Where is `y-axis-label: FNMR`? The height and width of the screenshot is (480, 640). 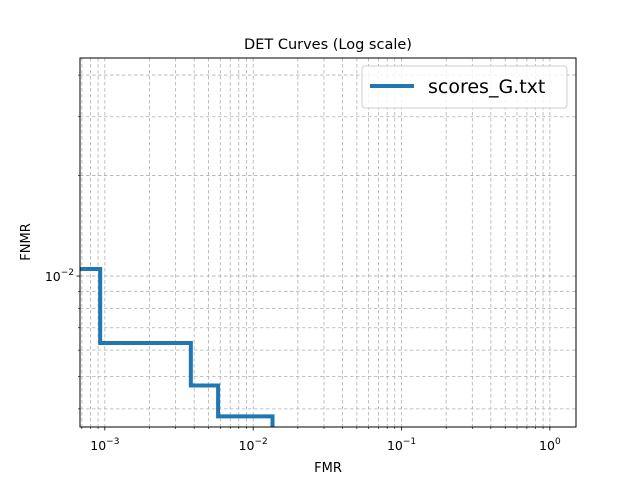 y-axis-label: FNMR is located at coordinates (26, 241).